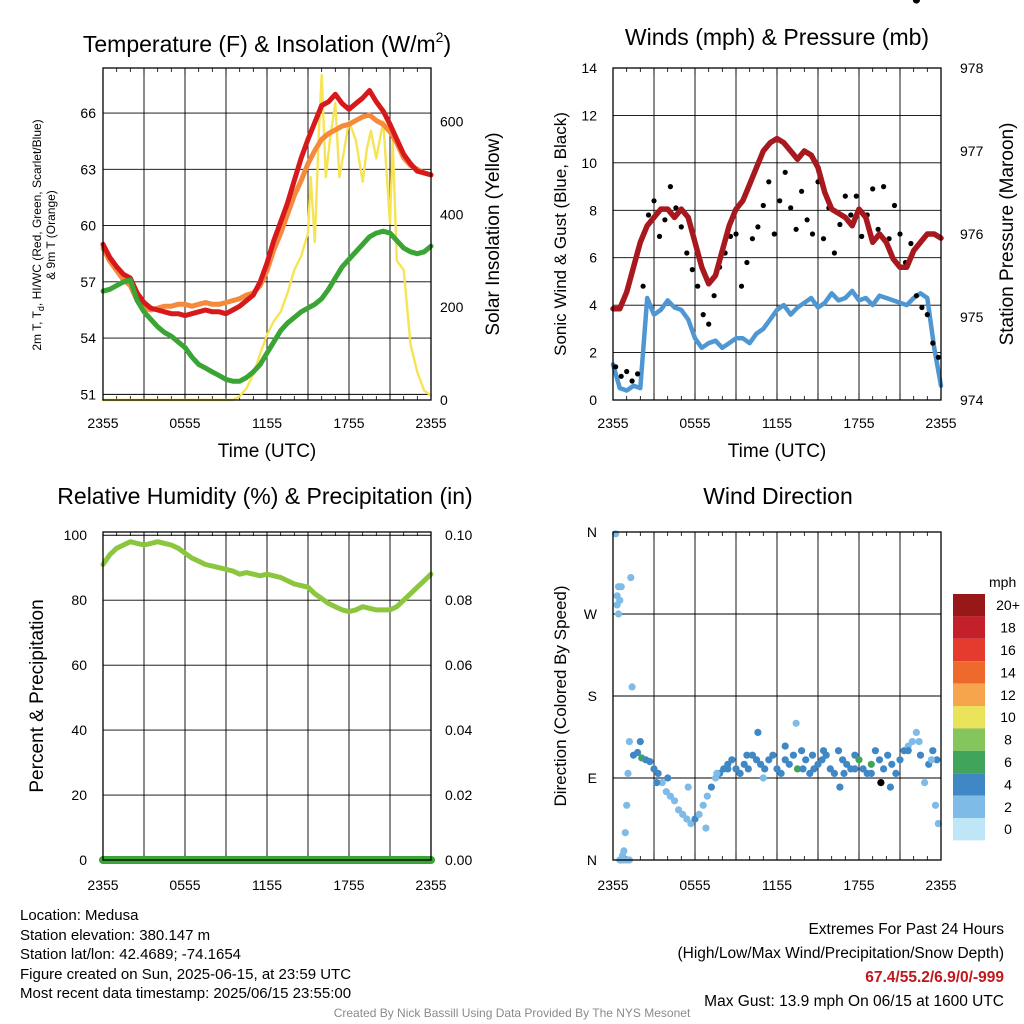  Describe the element at coordinates (592, 860) in the screenshot. I see `y-tick-label: N` at that location.